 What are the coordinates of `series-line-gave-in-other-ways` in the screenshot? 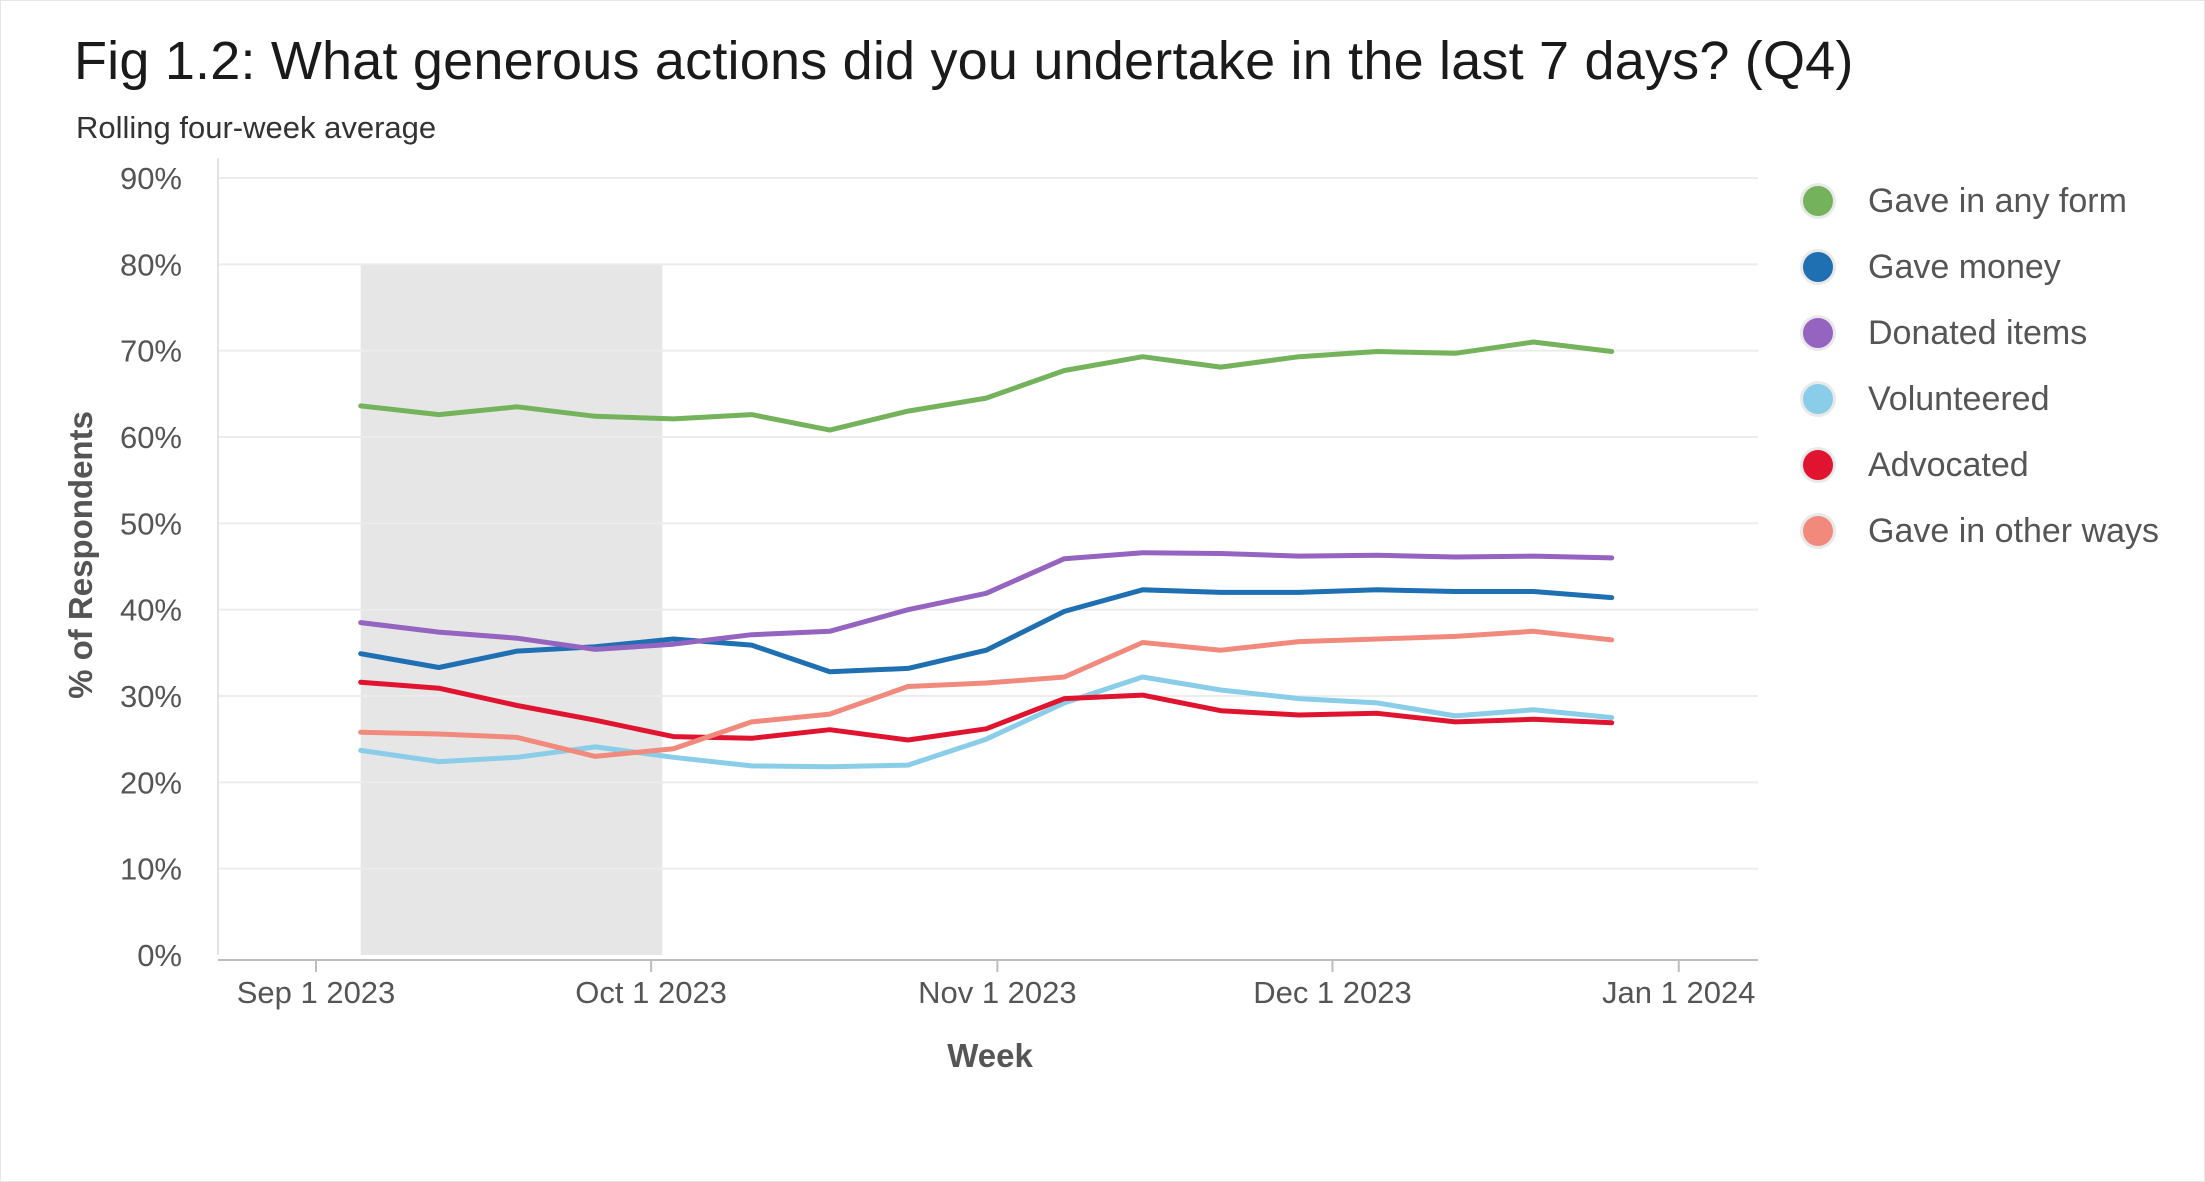 It's located at (986, 693).